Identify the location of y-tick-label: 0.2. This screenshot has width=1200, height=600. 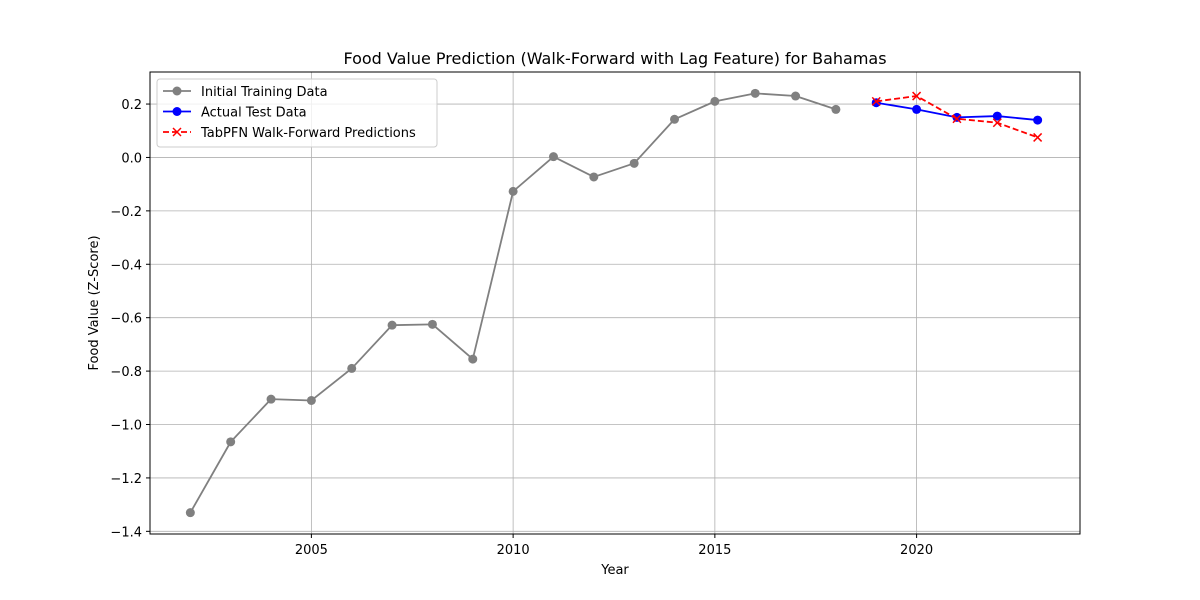
(131, 105).